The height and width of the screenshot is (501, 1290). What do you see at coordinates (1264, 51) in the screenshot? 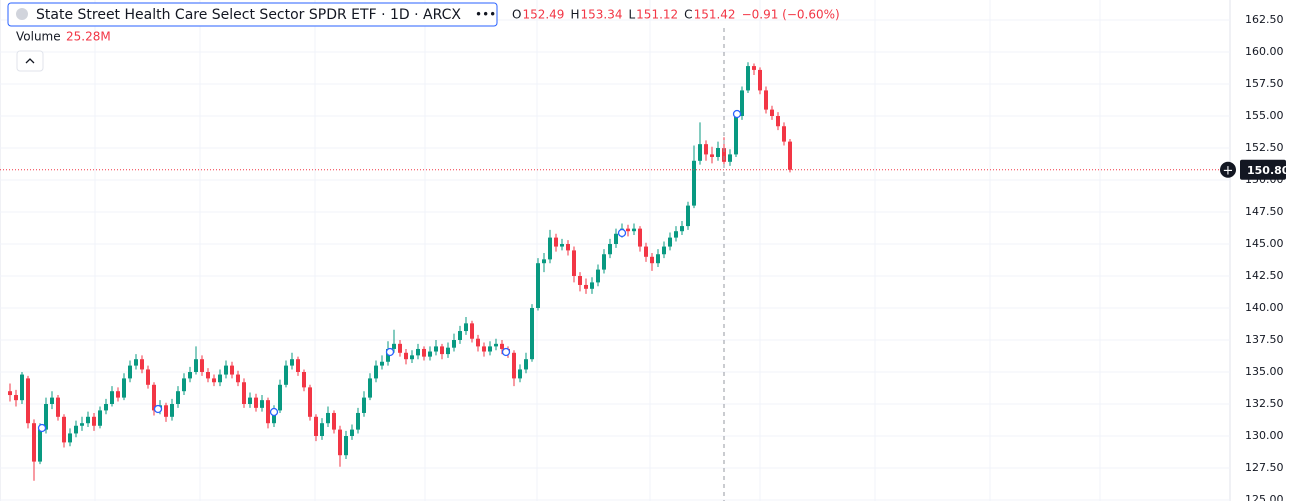
I see `y-tick-label: 160.00` at bounding box center [1264, 51].